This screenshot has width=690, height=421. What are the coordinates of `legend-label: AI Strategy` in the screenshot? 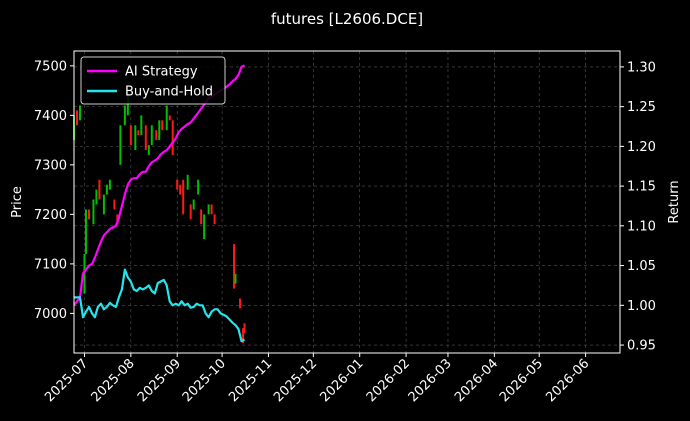 It's located at (161, 72).